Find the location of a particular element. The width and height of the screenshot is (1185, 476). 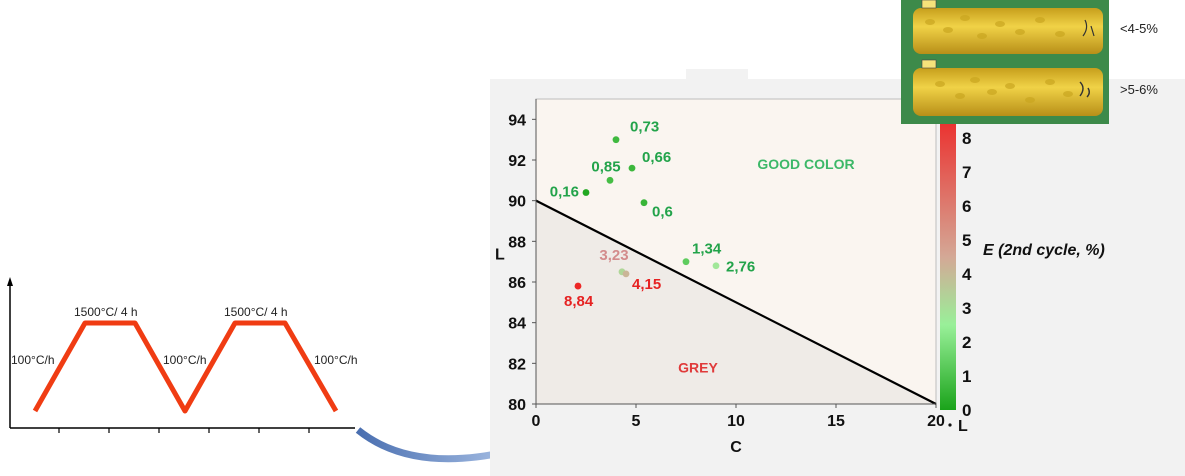

region-label-2: GREY is located at coordinates (698, 367).